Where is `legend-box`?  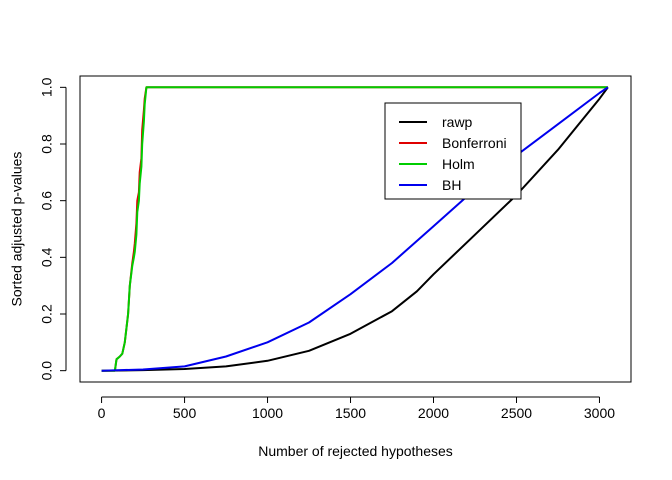 legend-box is located at coordinates (453, 151).